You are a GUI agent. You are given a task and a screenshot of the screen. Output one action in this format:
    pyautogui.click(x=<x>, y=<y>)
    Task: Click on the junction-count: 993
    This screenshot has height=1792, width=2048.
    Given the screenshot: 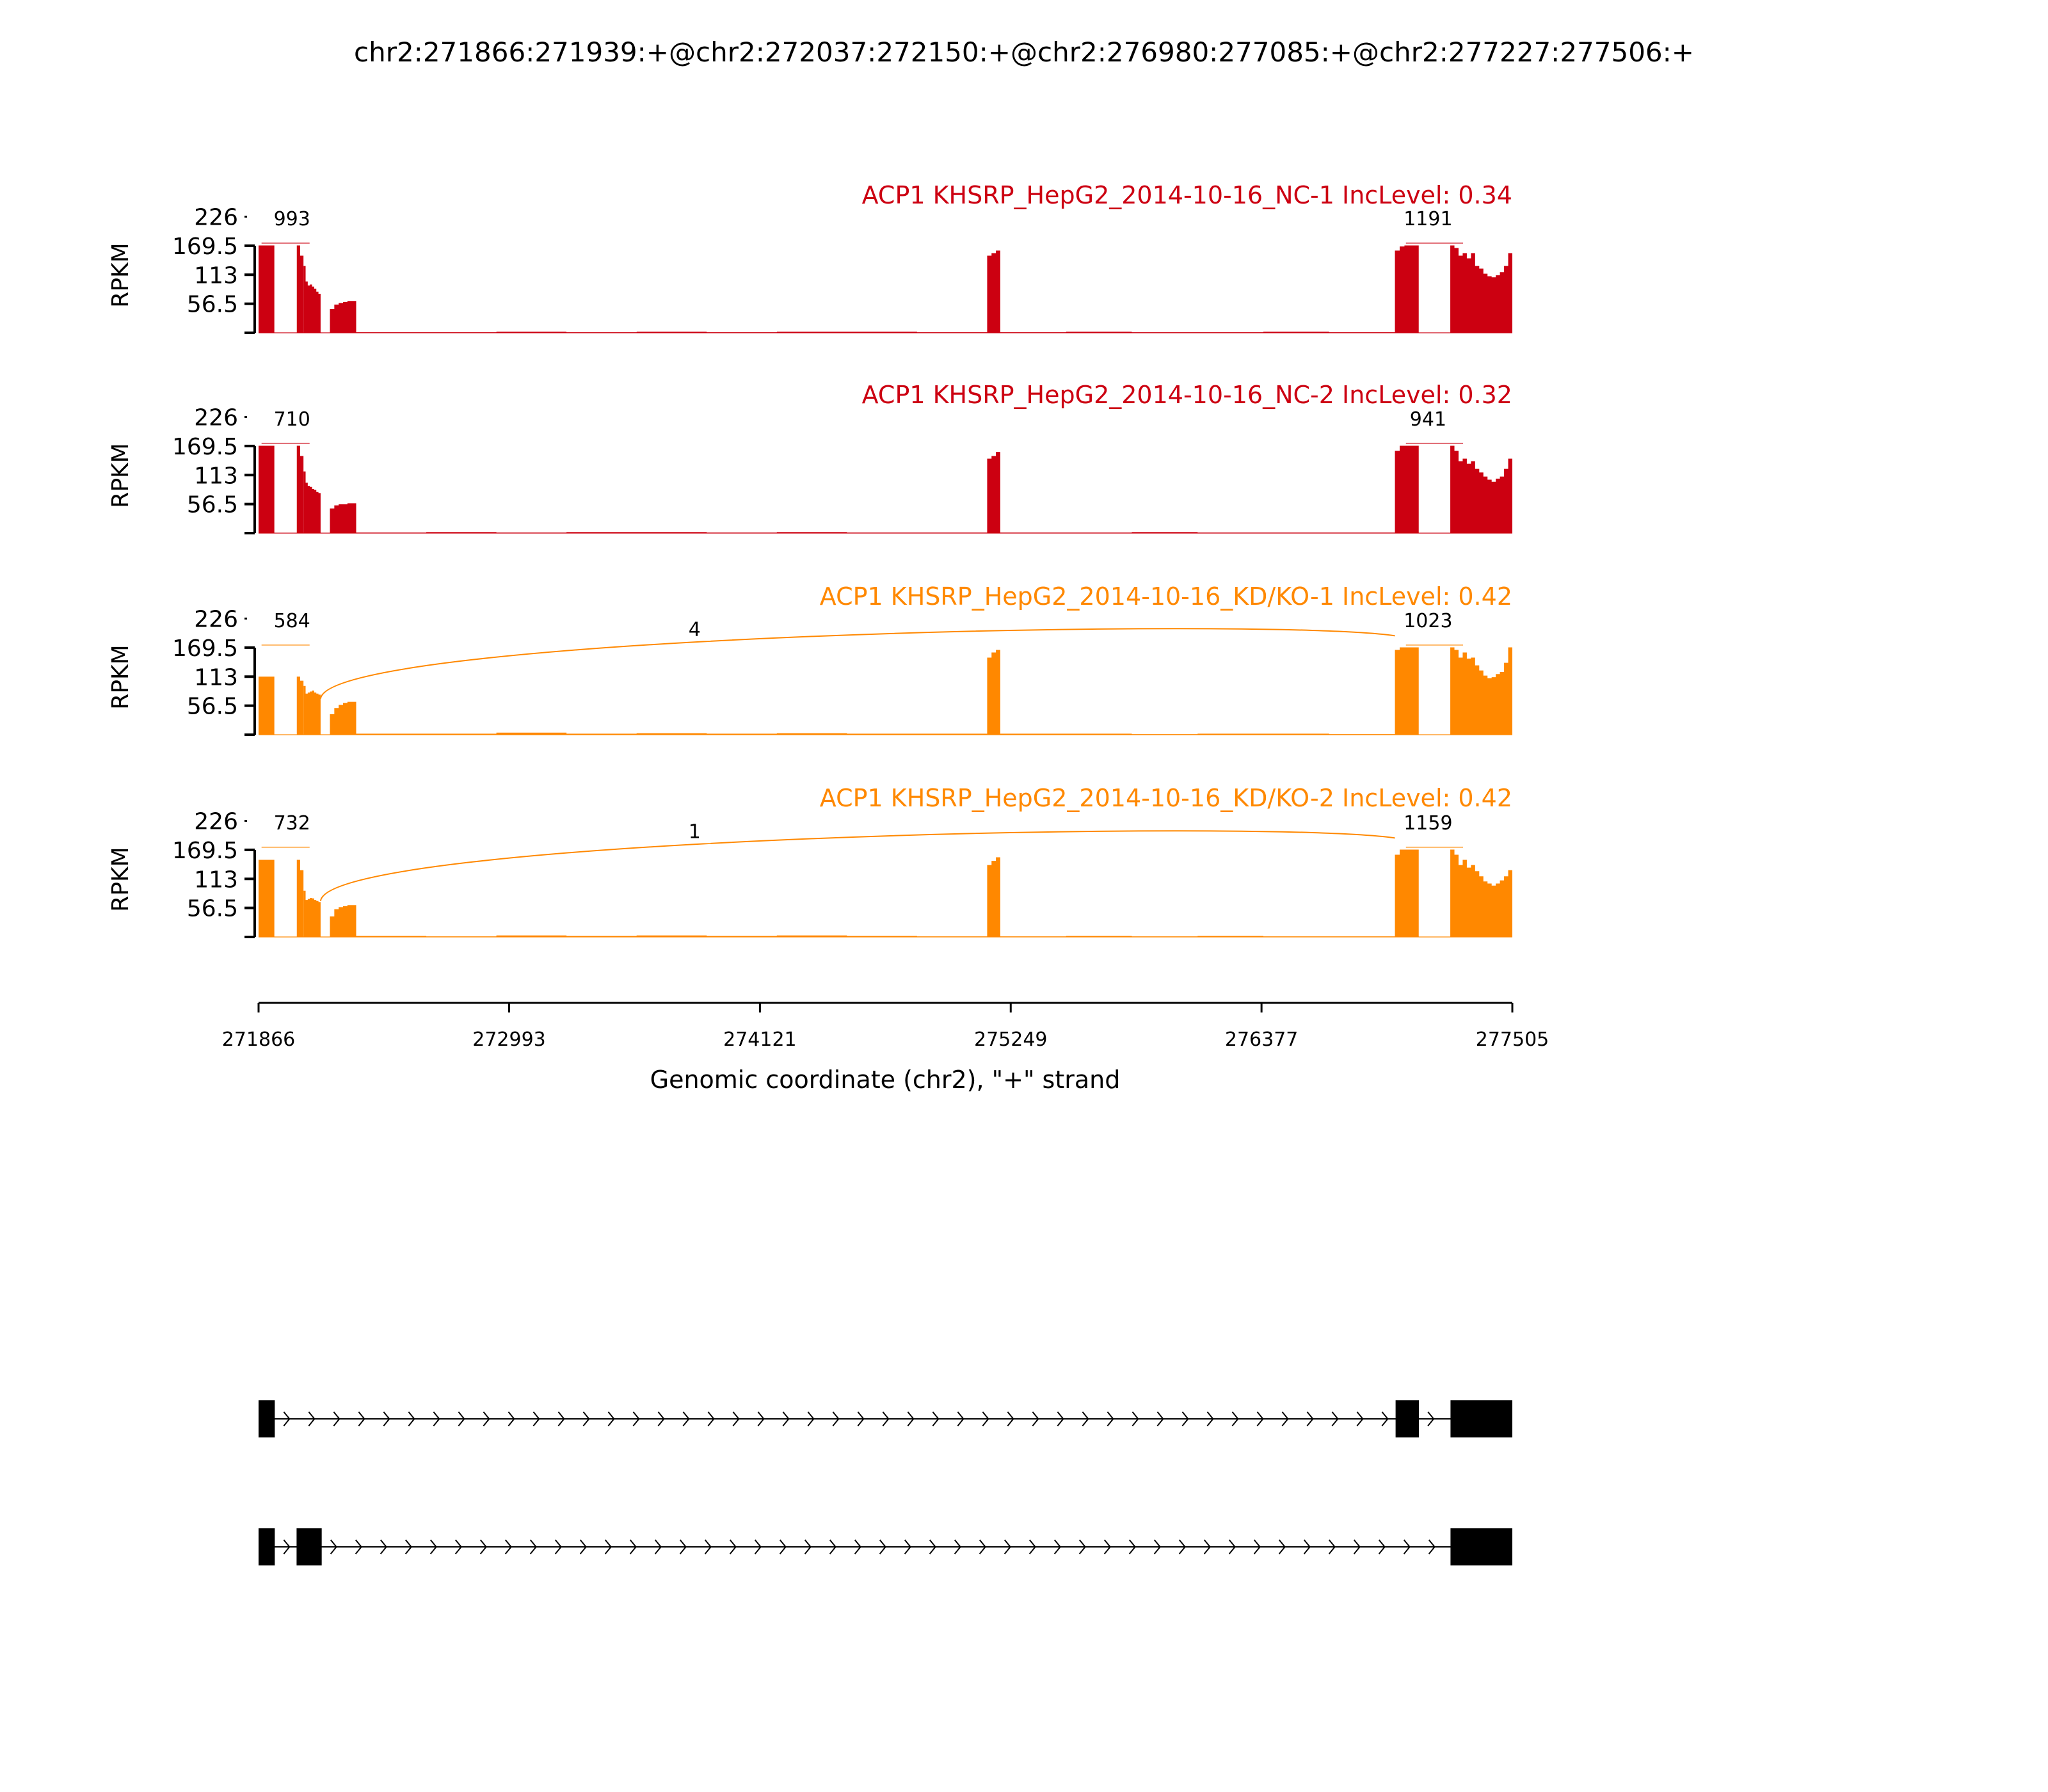 What is the action you would take?
    pyautogui.click(x=292, y=219)
    